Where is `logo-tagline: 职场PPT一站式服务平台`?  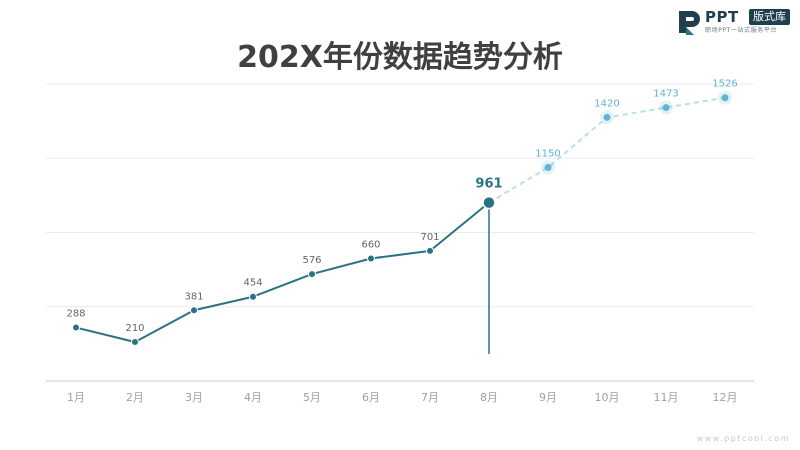
logo-tagline: 职场PPT一站式服务平台 is located at coordinates (741, 30).